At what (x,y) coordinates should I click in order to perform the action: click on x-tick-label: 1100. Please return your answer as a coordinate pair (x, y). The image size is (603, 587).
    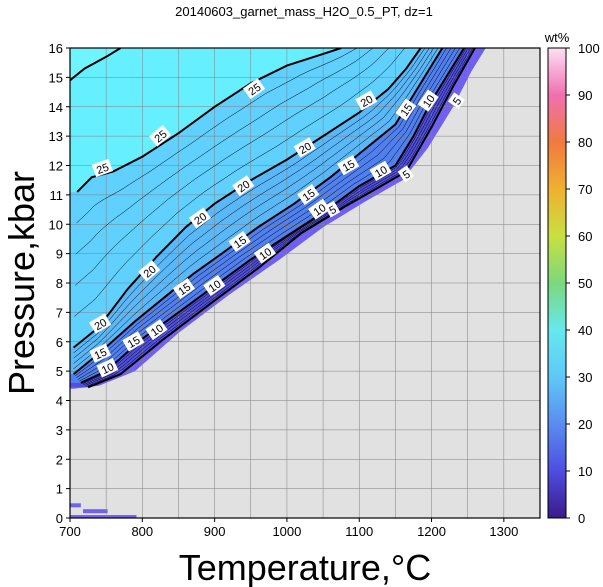
    Looking at the image, I should click on (359, 531).